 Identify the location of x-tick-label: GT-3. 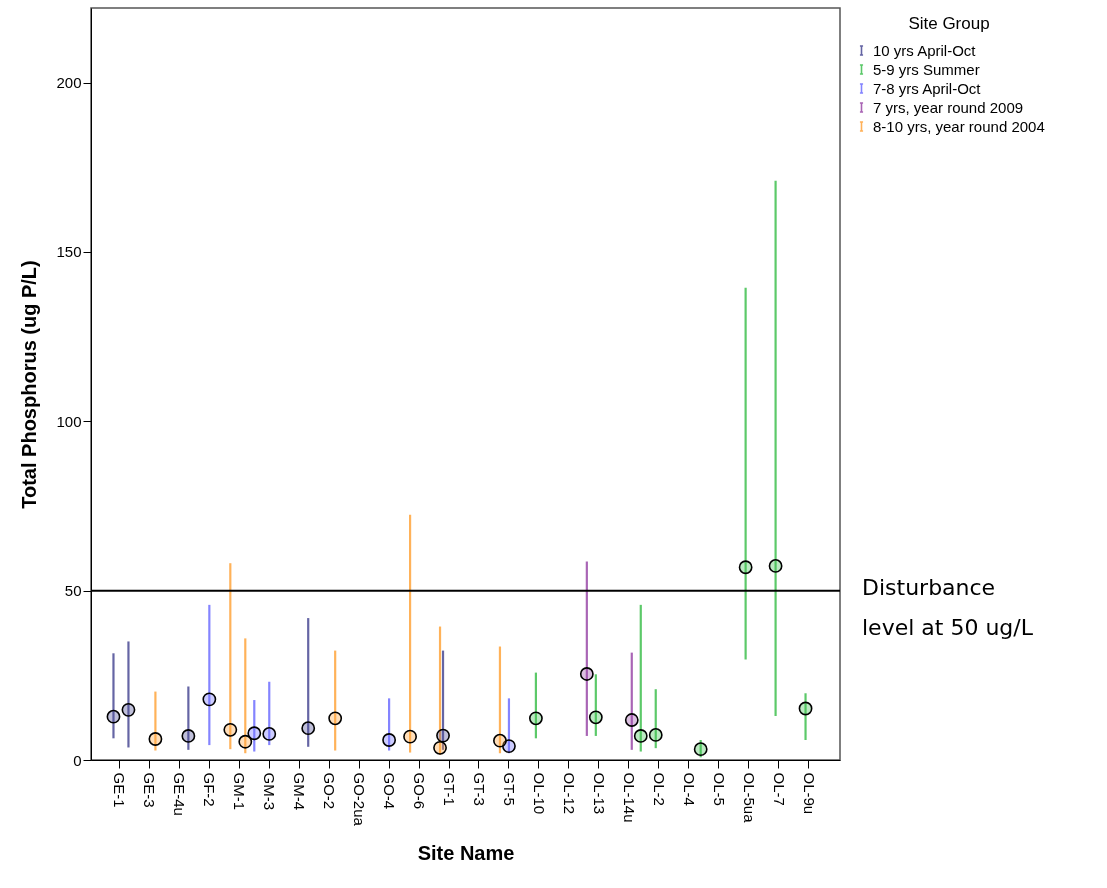
(479, 789).